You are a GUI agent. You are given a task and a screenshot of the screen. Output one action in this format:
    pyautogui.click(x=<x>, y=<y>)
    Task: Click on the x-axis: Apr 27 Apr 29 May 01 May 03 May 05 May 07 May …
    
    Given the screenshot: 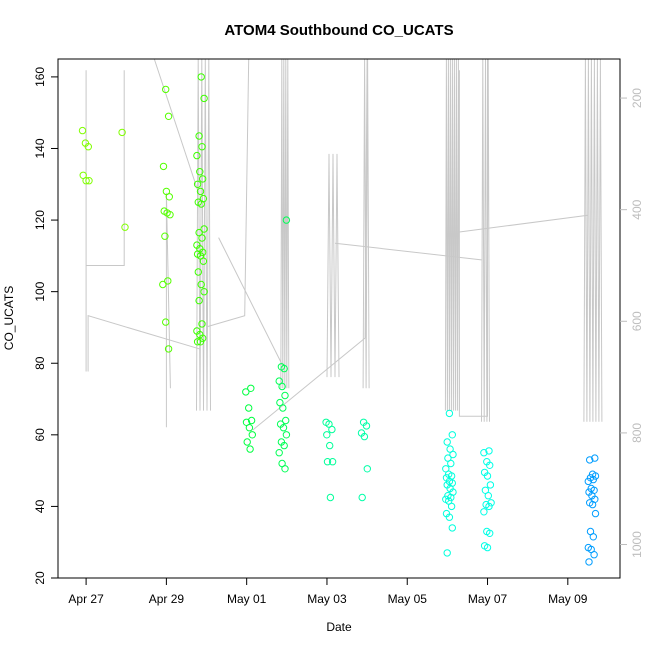 What is the action you would take?
    pyautogui.click(x=328, y=591)
    